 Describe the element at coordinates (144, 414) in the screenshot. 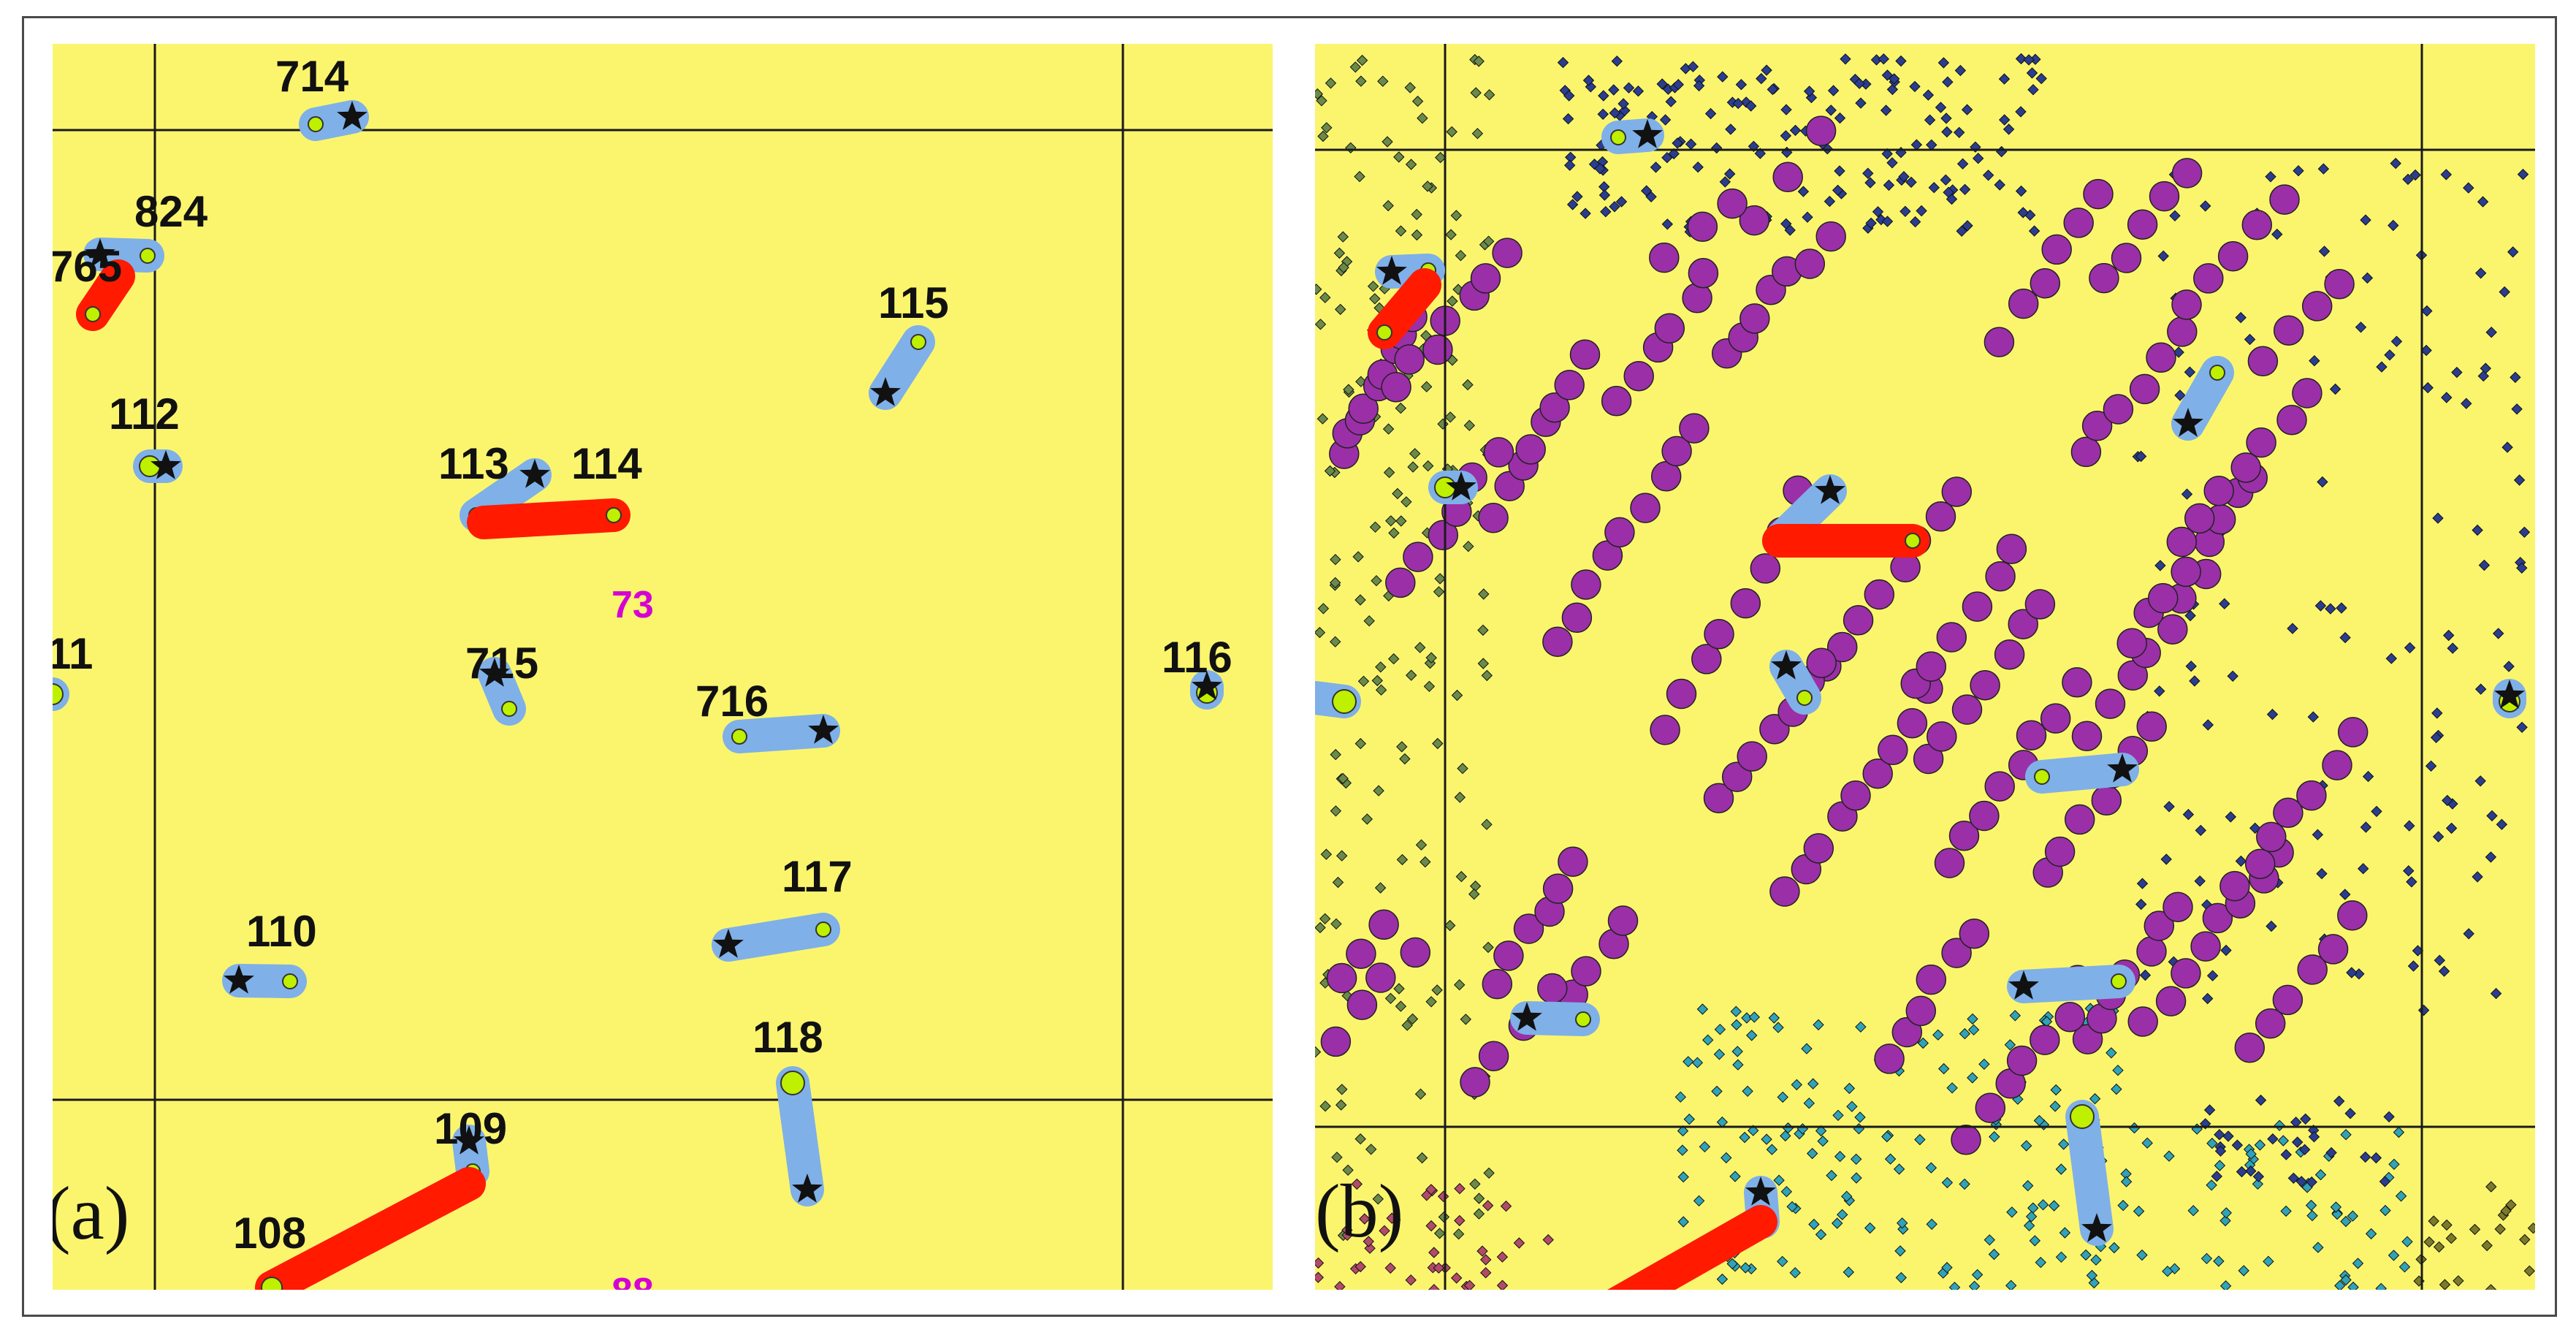

I see `well-label: 112` at that location.